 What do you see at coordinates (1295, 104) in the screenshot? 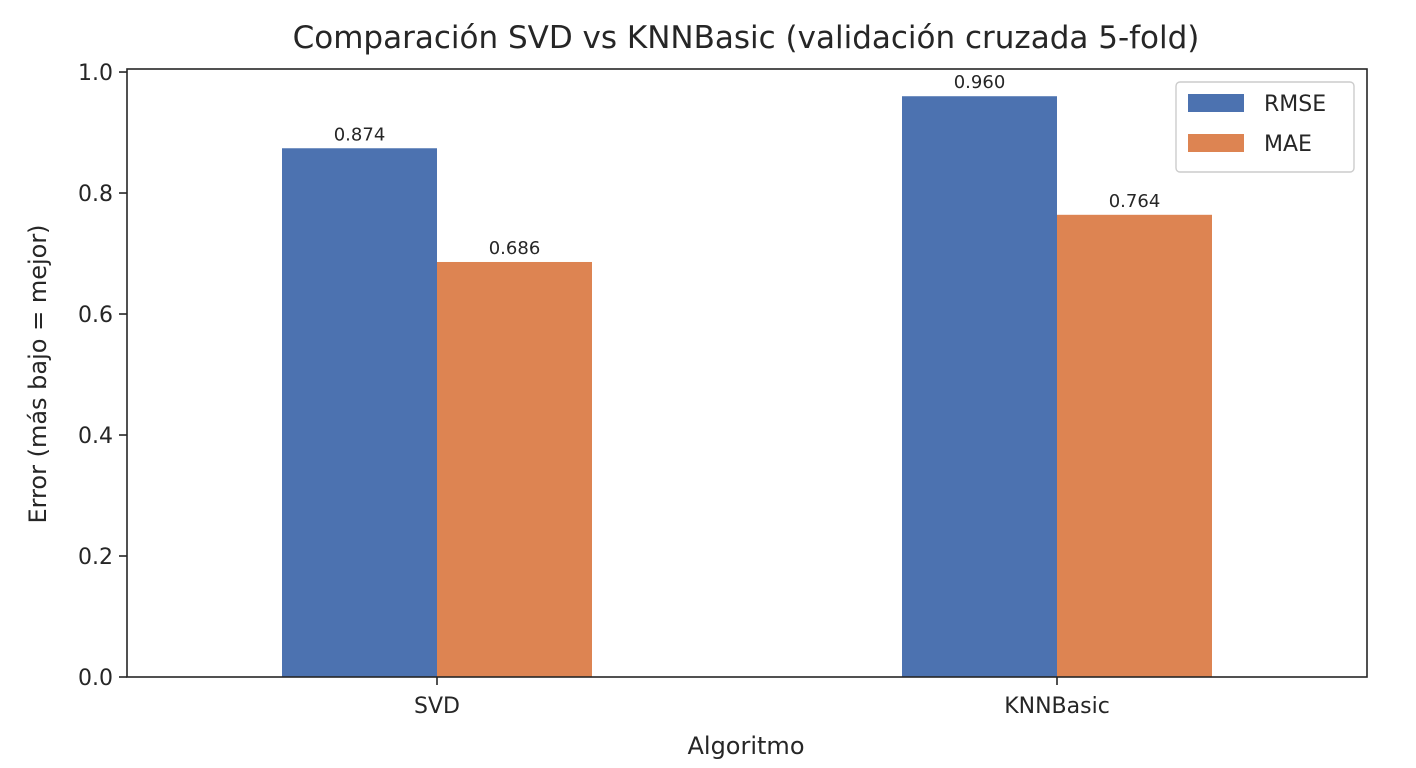
I see `legend-label-rmse: RMSE` at bounding box center [1295, 104].